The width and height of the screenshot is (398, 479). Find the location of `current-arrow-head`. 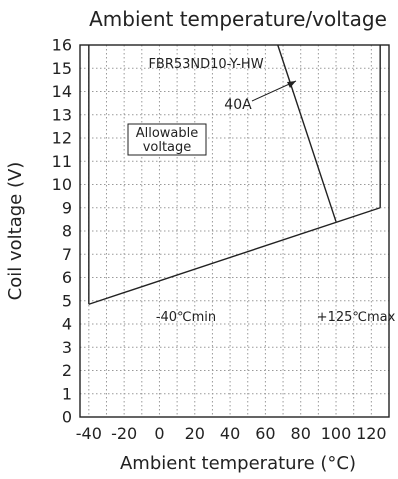

current-arrow-head is located at coordinates (291, 84).